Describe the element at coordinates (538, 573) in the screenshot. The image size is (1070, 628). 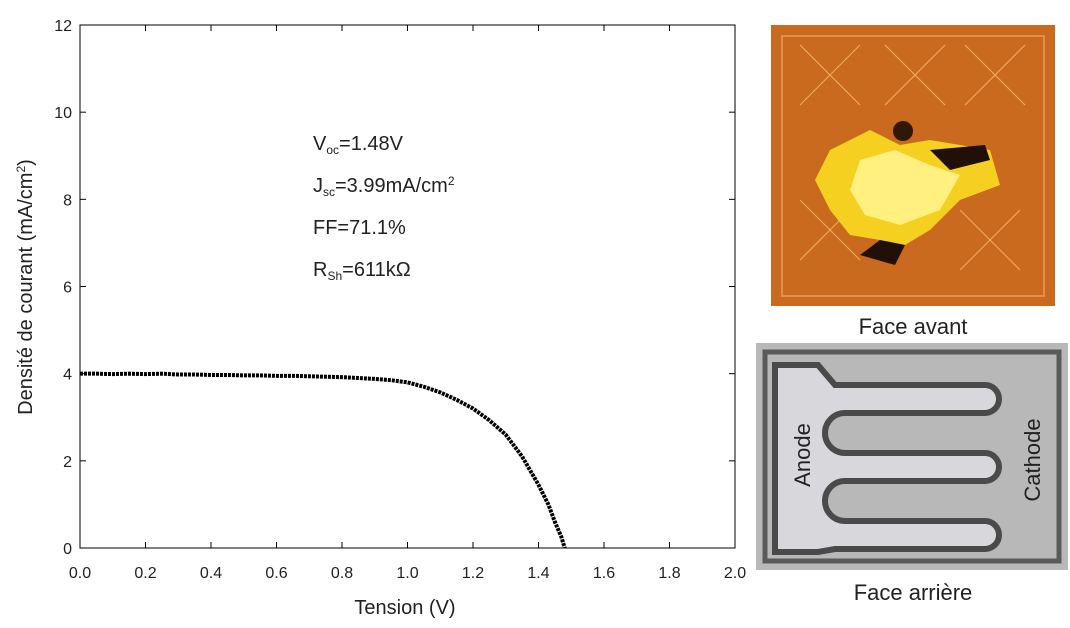
I see `x-tick-label: 1.4` at that location.